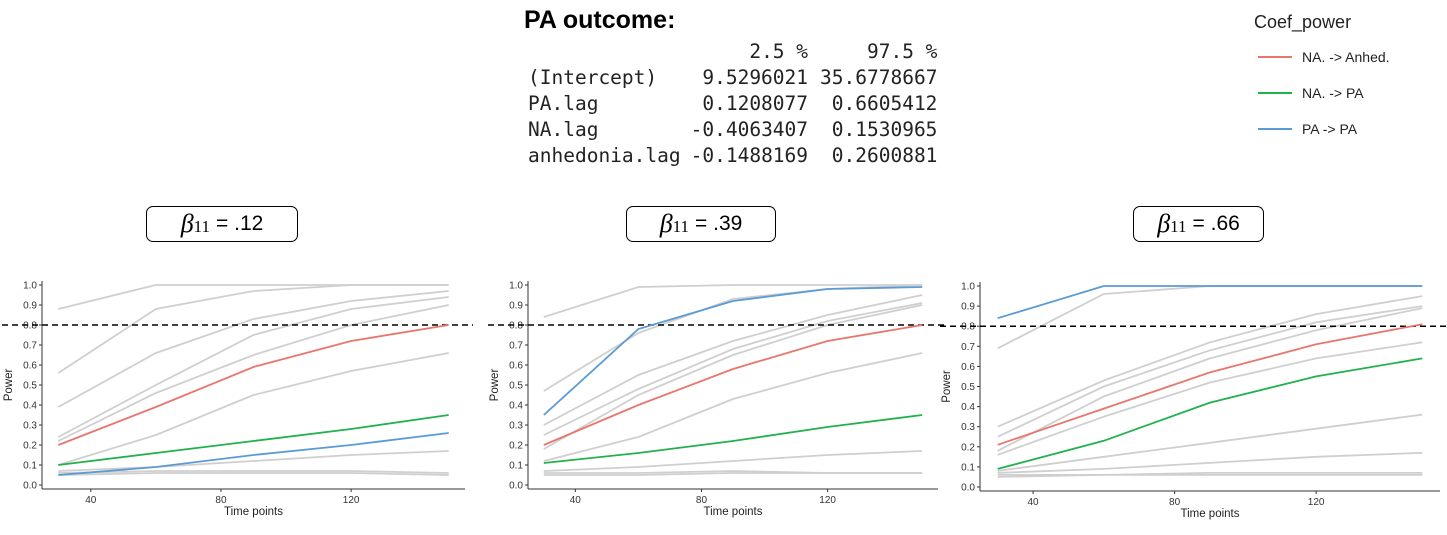 This screenshot has height=535, width=1447. Describe the element at coordinates (749, 155) in the screenshot. I see `ci-low-value: -0.1488169` at that location.